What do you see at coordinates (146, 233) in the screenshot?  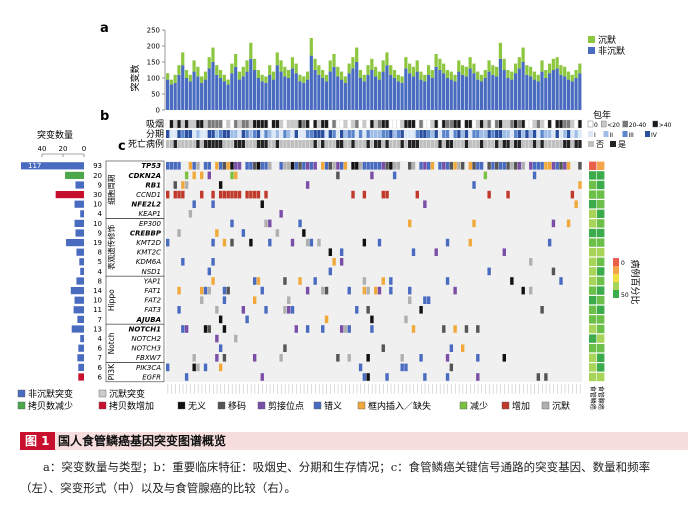 I see `gene-label: CREBBP` at bounding box center [146, 233].